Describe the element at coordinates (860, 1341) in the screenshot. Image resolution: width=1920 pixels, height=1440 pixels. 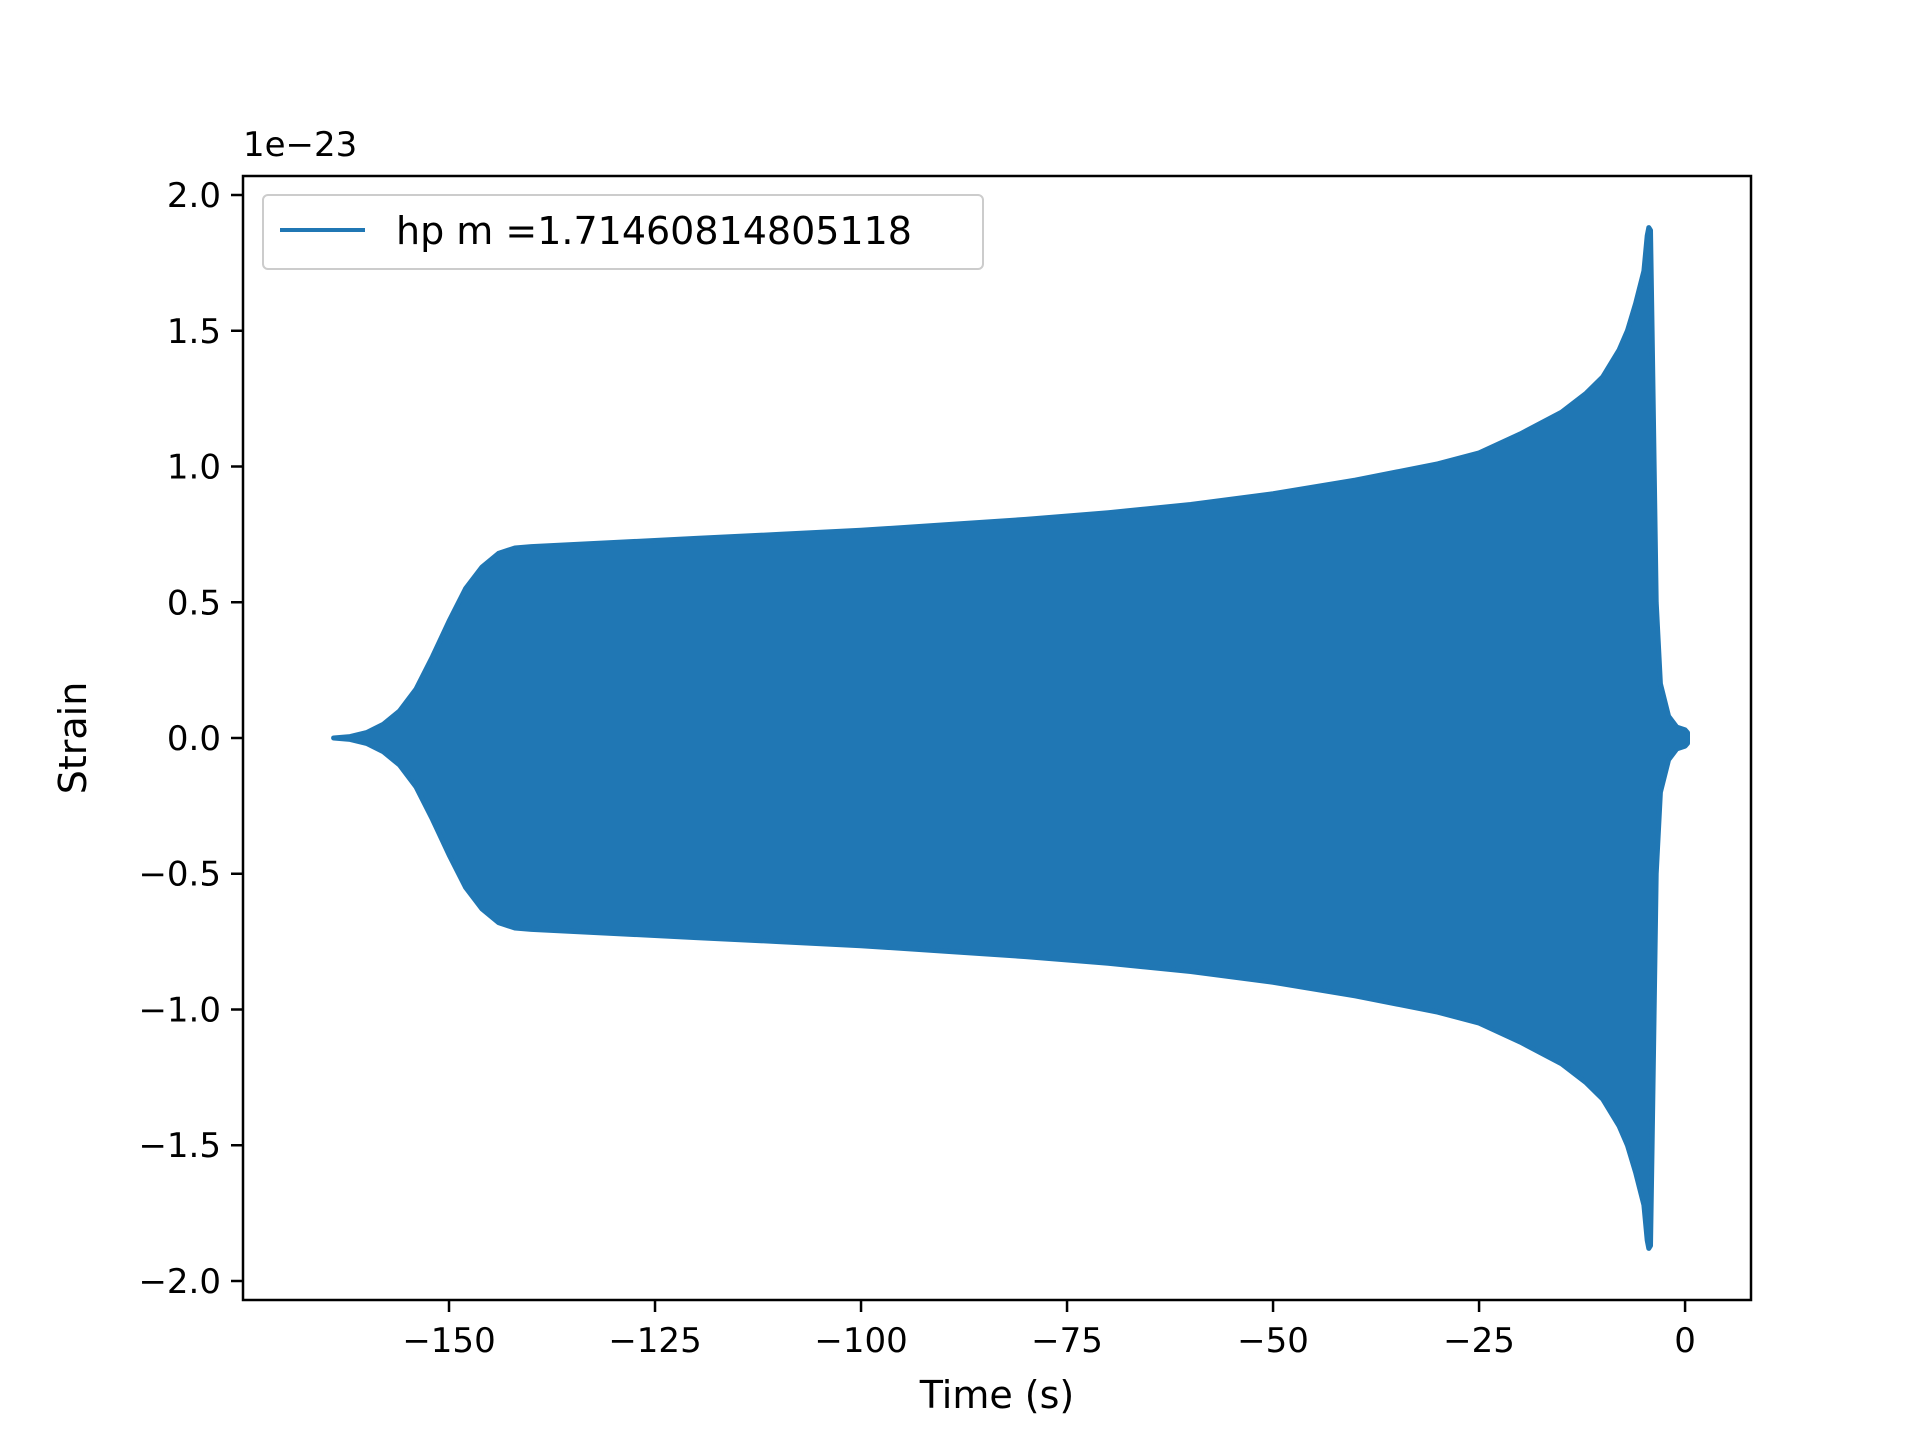
I see `x-tick-label: −100` at that location.